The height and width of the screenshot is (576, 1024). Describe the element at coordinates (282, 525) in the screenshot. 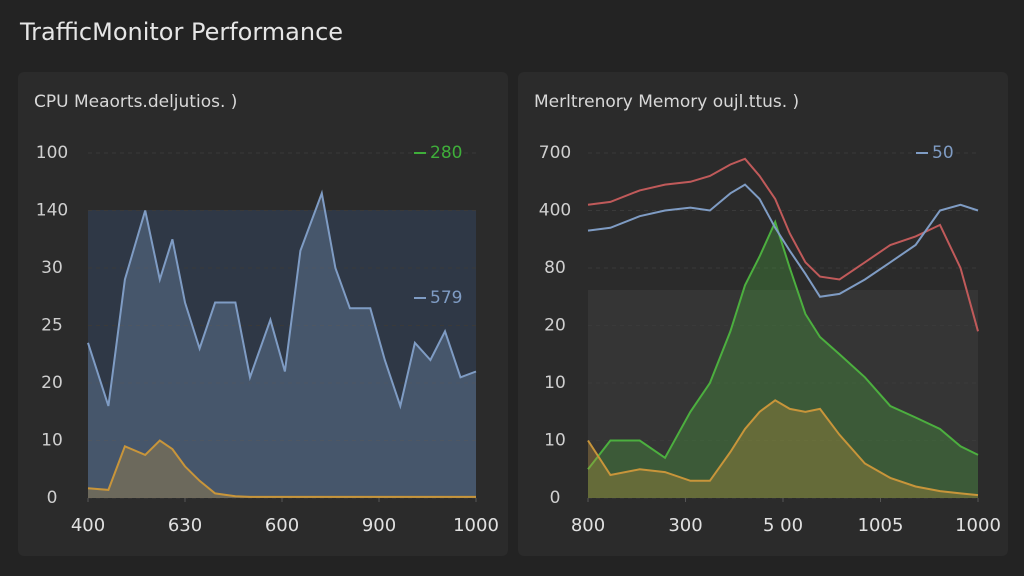

I see `x-tick-label: 600` at that location.